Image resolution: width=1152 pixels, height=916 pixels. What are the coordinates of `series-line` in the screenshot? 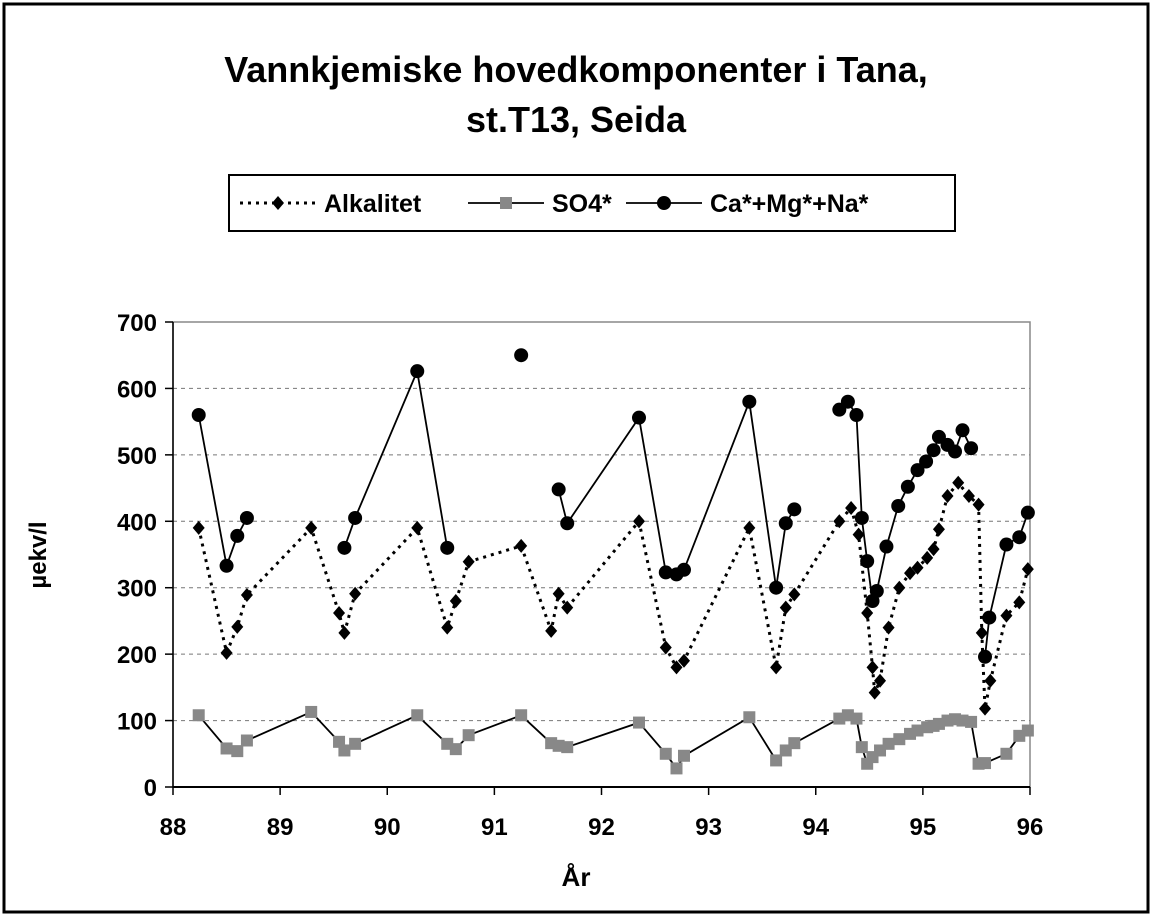 It's located at (396, 458).